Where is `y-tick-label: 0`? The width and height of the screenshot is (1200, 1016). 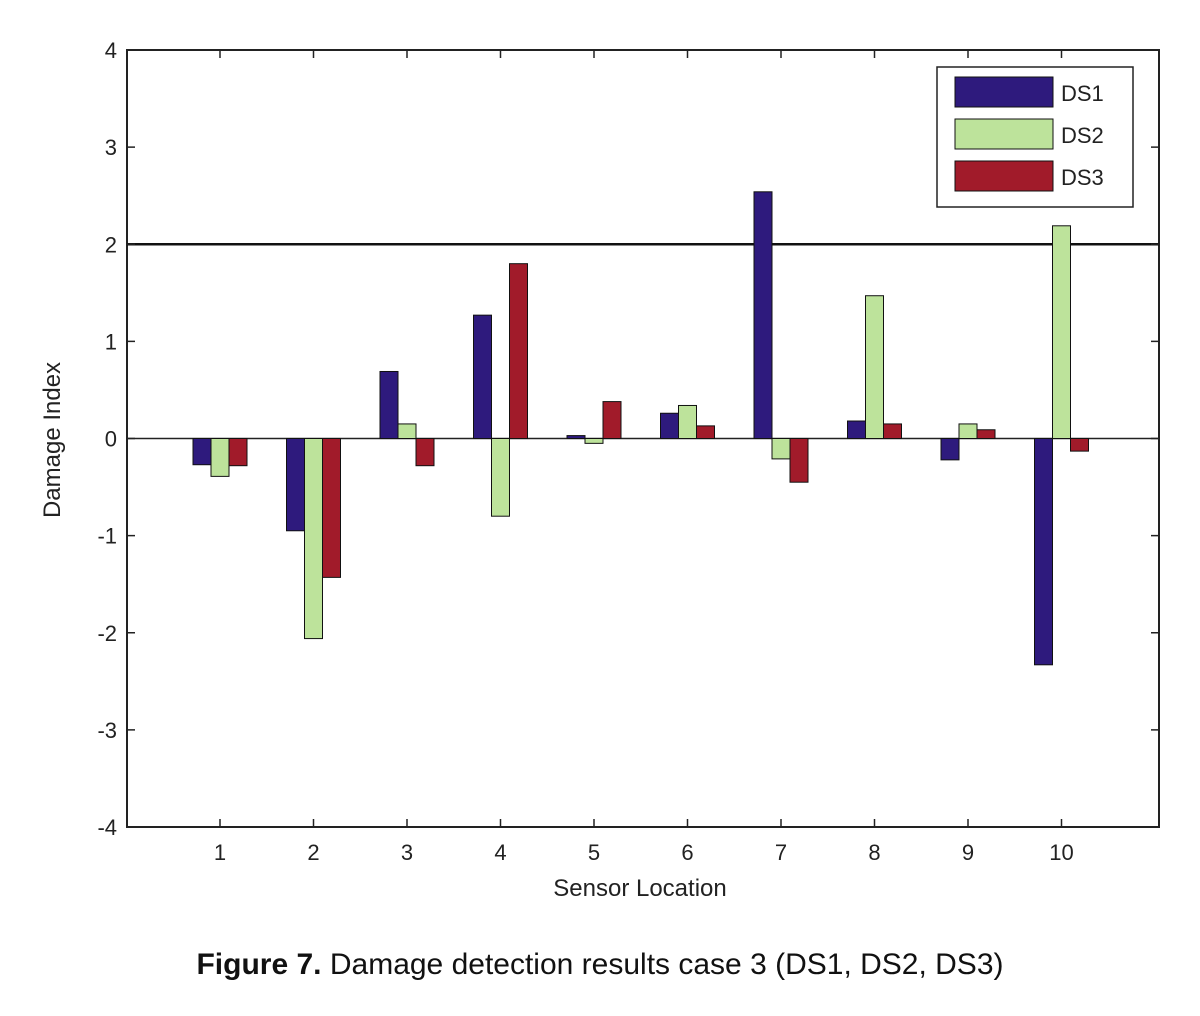 y-tick-label: 0 is located at coordinates (111, 439).